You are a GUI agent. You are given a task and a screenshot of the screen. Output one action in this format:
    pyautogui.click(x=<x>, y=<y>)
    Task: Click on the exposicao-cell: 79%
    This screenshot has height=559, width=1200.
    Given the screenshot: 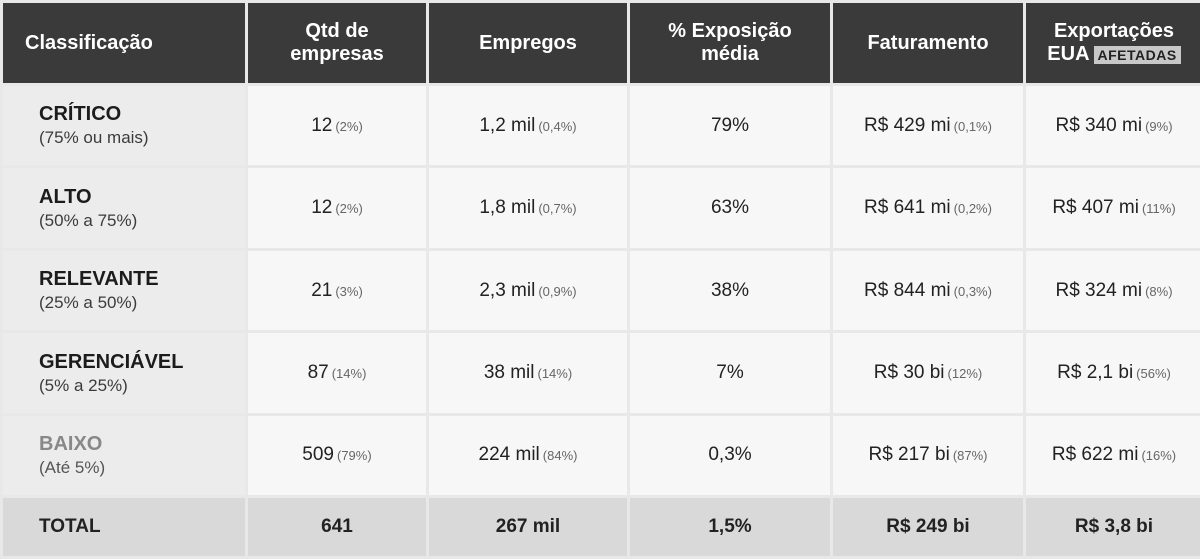 What is the action you would take?
    pyautogui.click(x=730, y=126)
    